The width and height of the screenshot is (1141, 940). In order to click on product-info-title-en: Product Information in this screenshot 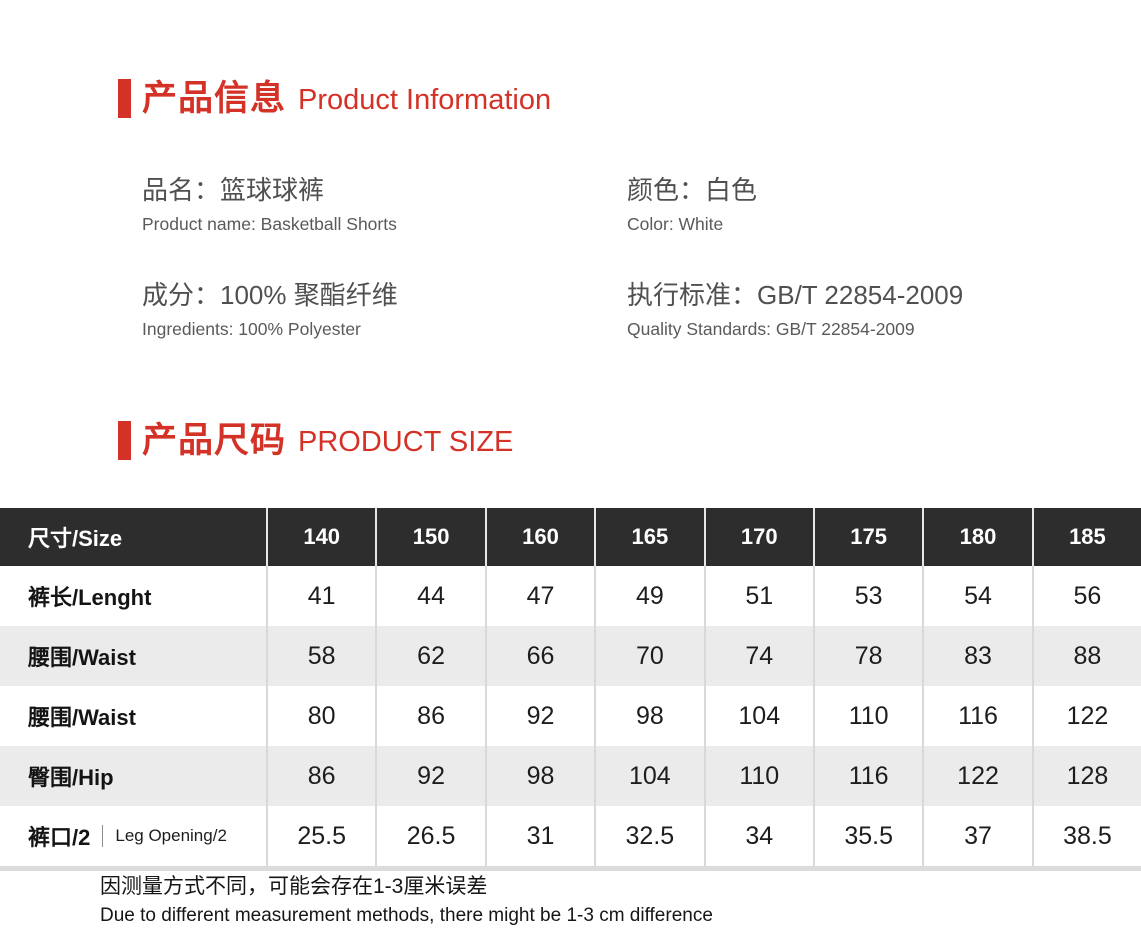, I will do `click(425, 100)`.